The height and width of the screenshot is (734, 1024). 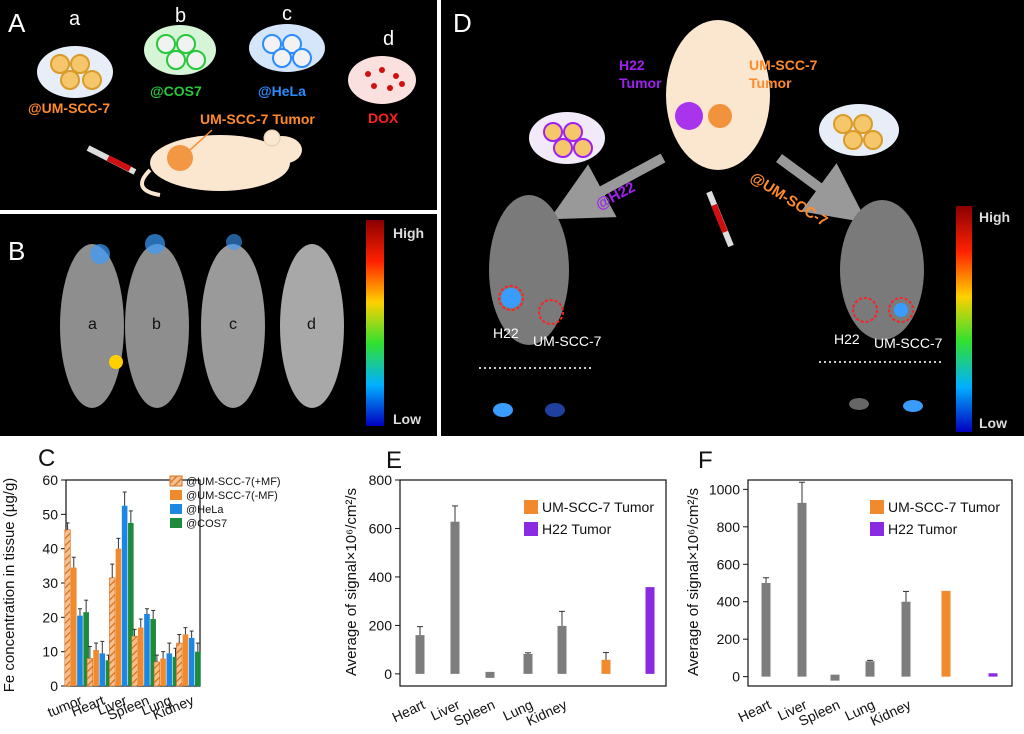 I want to click on organ-left-image, so click(x=529, y=410).